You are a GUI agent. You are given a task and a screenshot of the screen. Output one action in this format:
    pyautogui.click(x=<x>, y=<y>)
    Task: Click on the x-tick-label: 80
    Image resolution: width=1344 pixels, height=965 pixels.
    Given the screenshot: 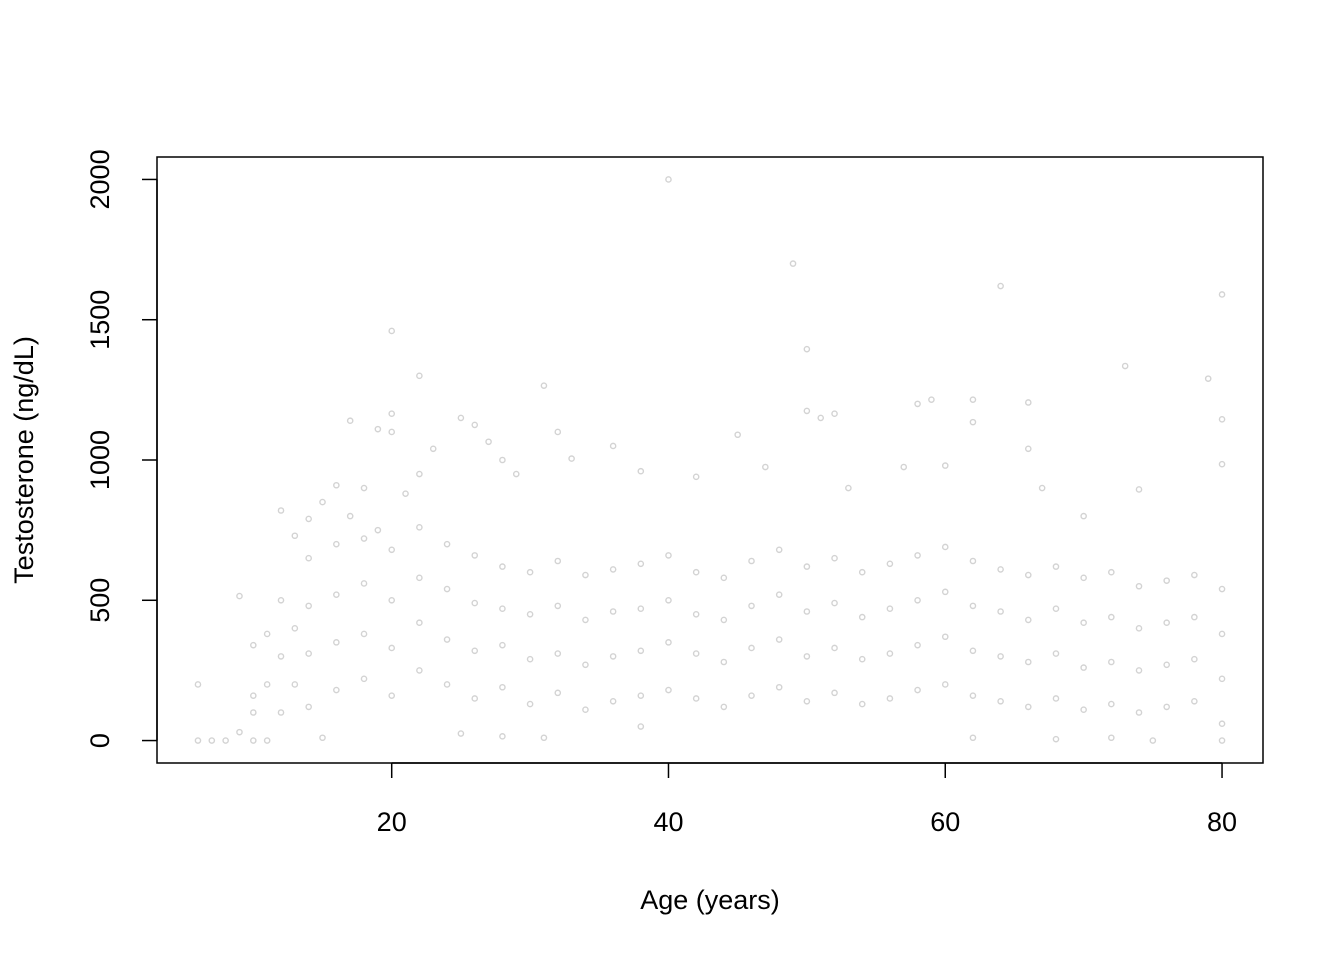 What is the action you would take?
    pyautogui.click(x=1222, y=822)
    